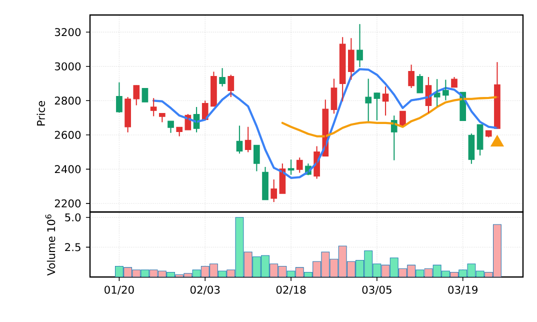 This screenshot has height=322, width=537. What do you see at coordinates (67, 32) in the screenshot?
I see `y-tick-label: 3200` at bounding box center [67, 32].